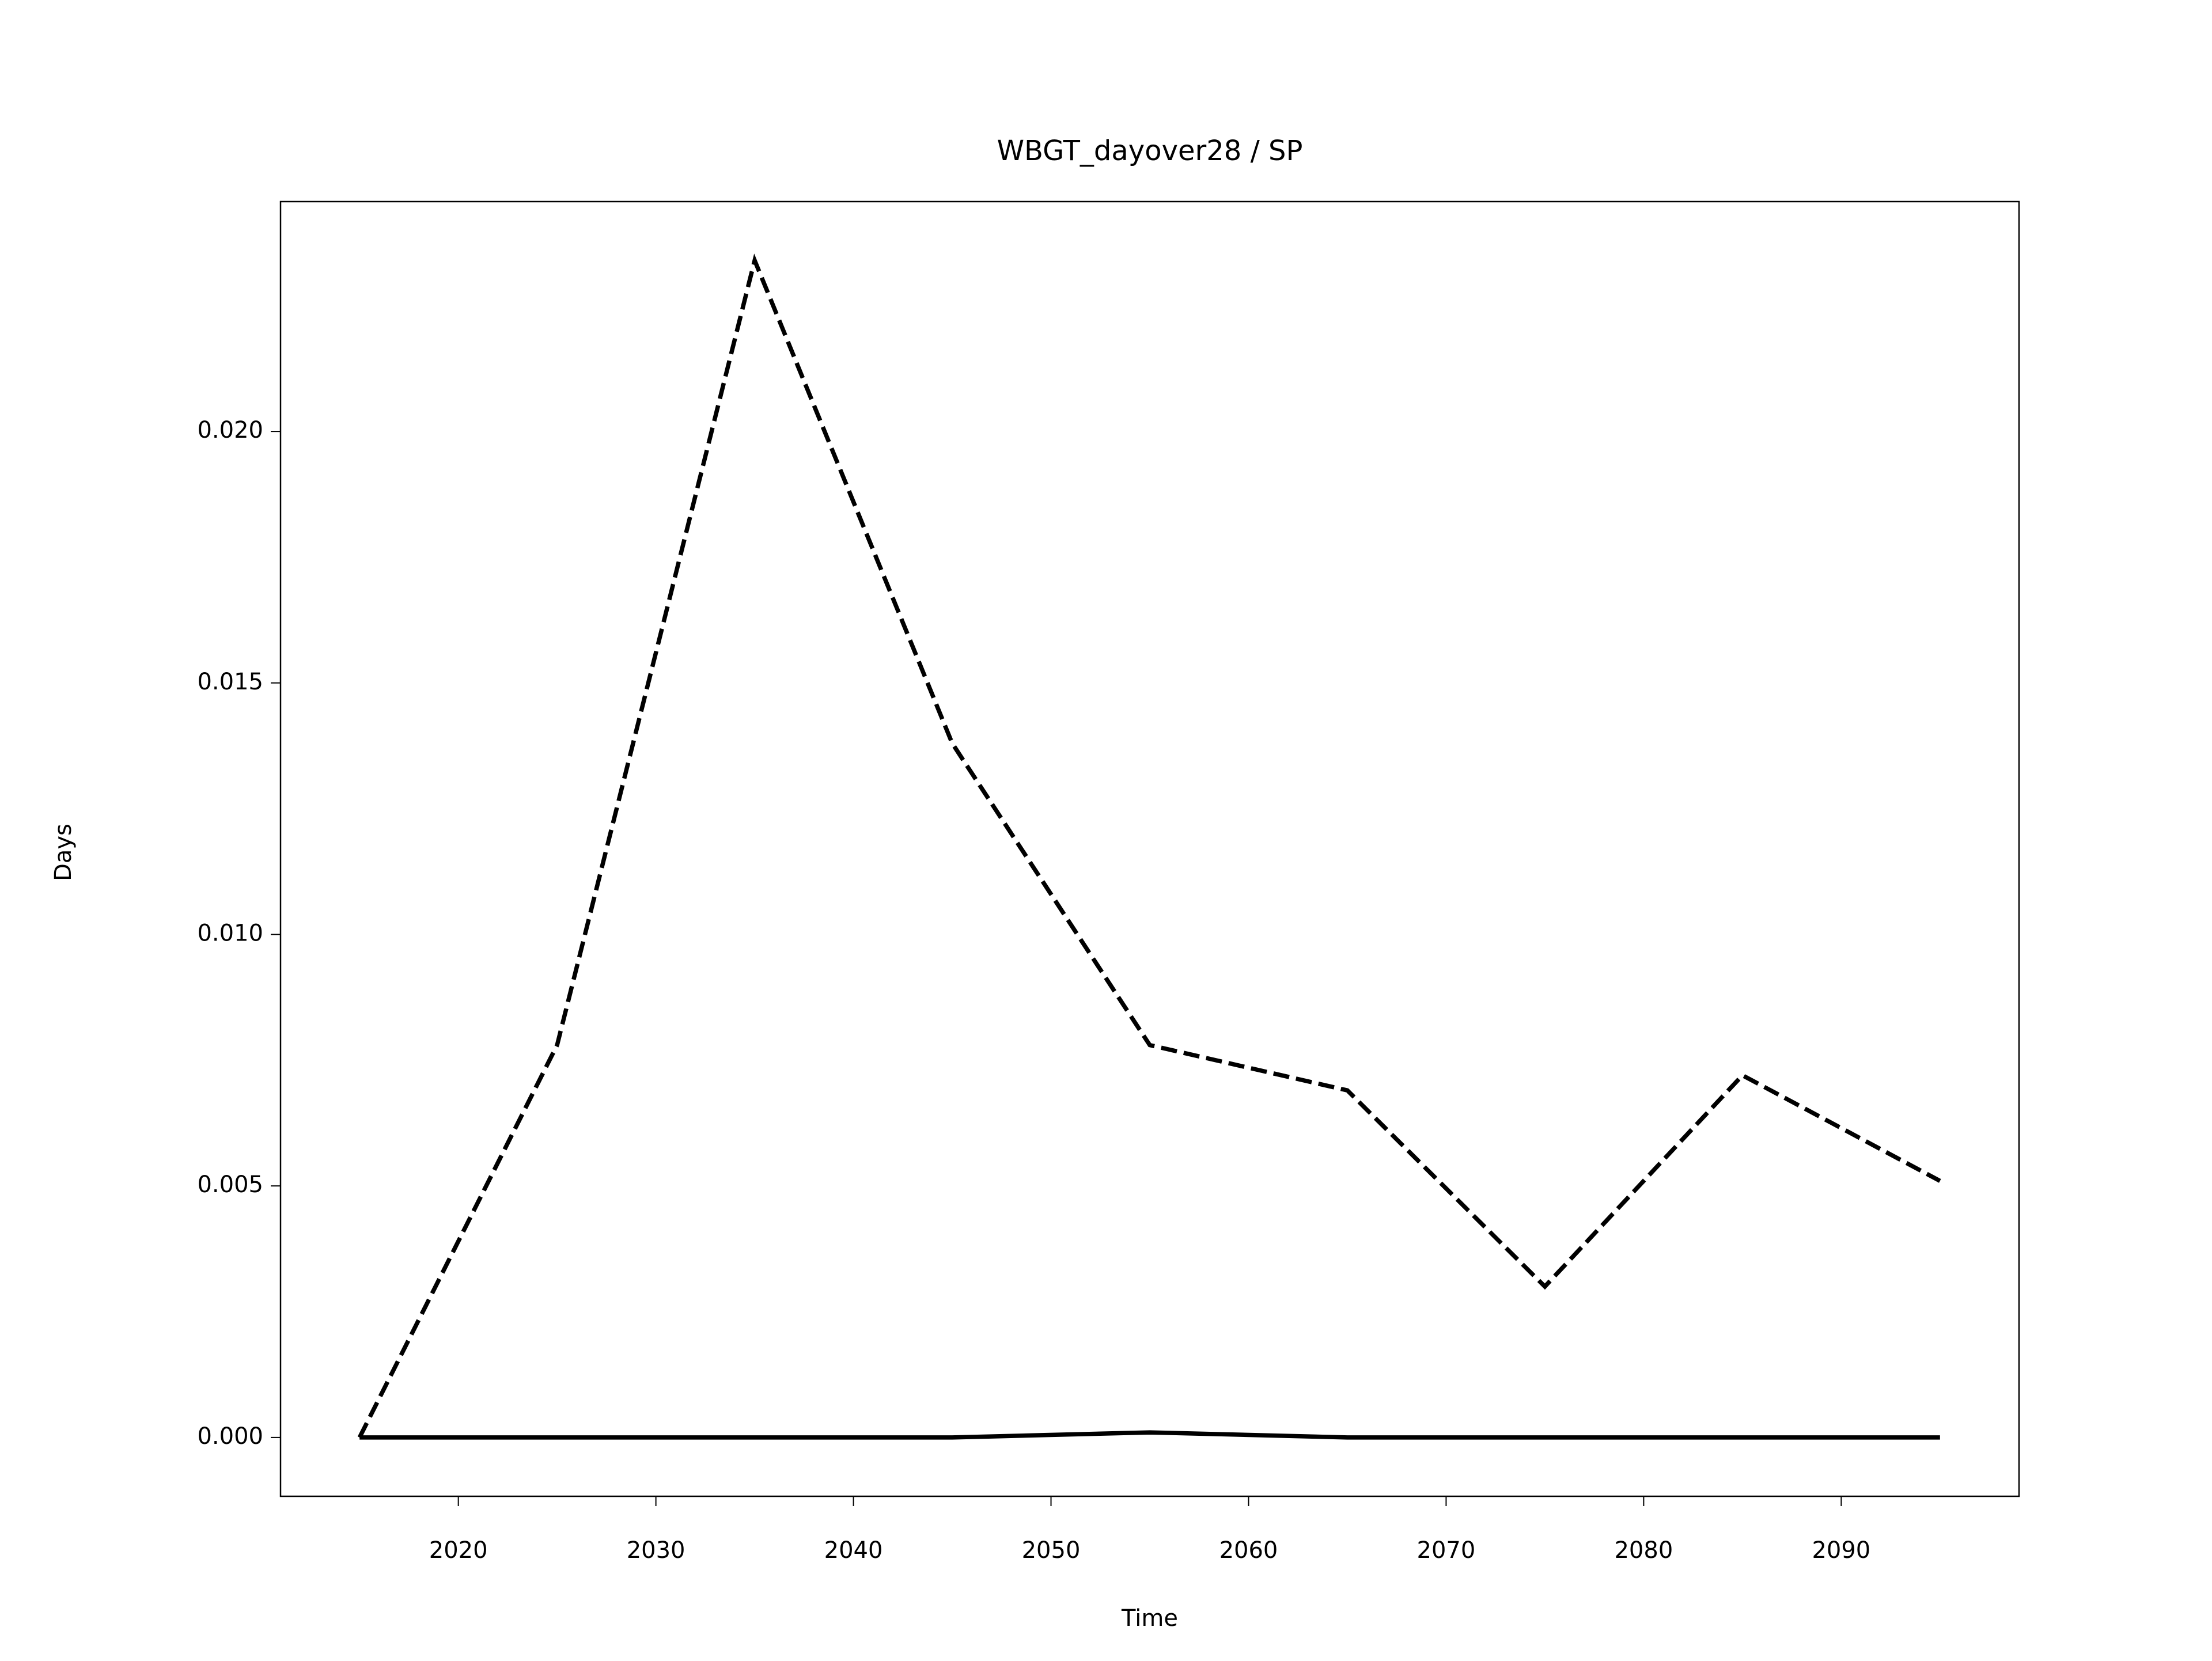 This screenshot has height=1661, width=2212. What do you see at coordinates (1150, 151) in the screenshot?
I see `chart-title: WBGT_dayover28 / SP` at bounding box center [1150, 151].